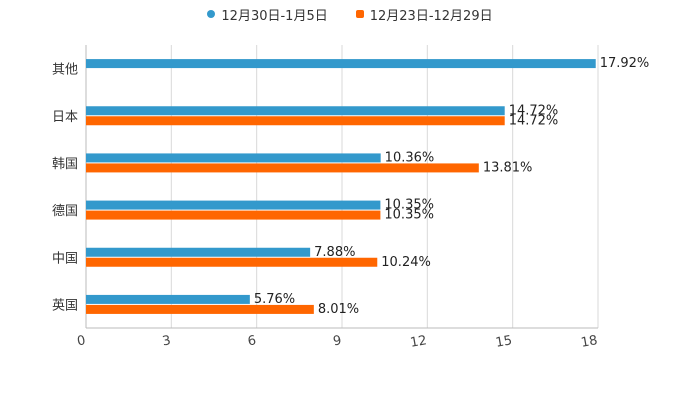 The width and height of the screenshot is (700, 400). I want to click on legend: 12月30日-1月5日 12月23日-12月29日, so click(350, 14).